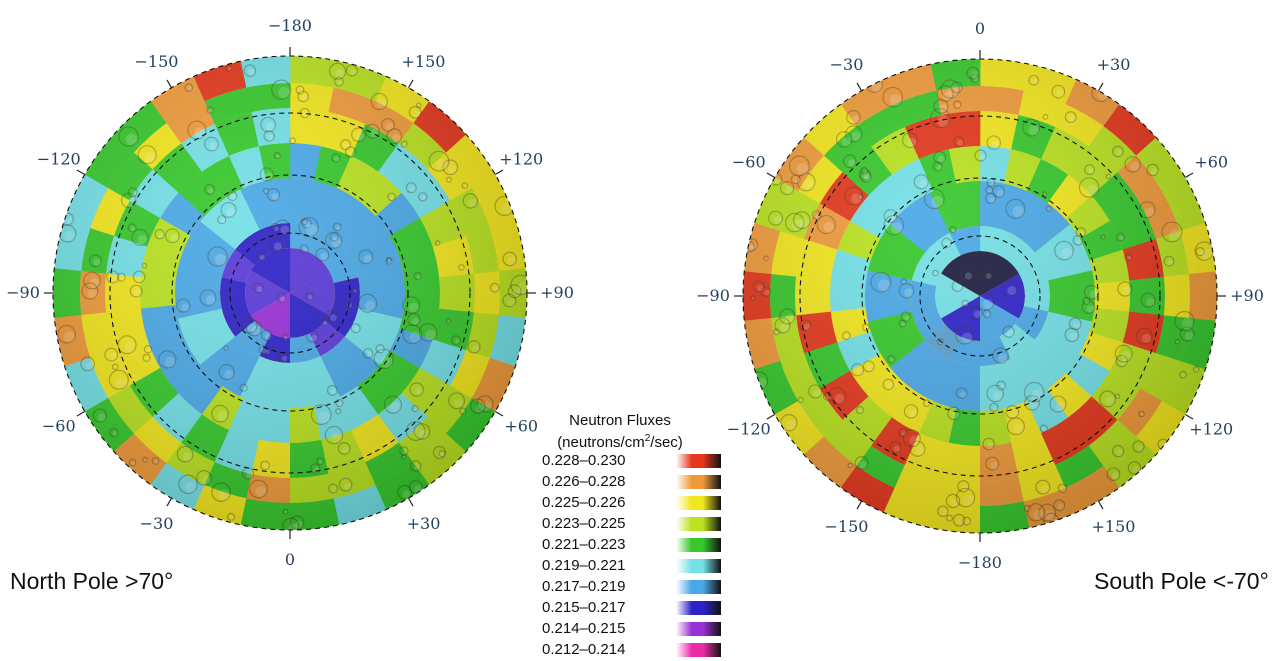 Image resolution: width=1280 pixels, height=661 pixels. I want to click on south-pole-title: South Pole <-70°, so click(1181, 581).